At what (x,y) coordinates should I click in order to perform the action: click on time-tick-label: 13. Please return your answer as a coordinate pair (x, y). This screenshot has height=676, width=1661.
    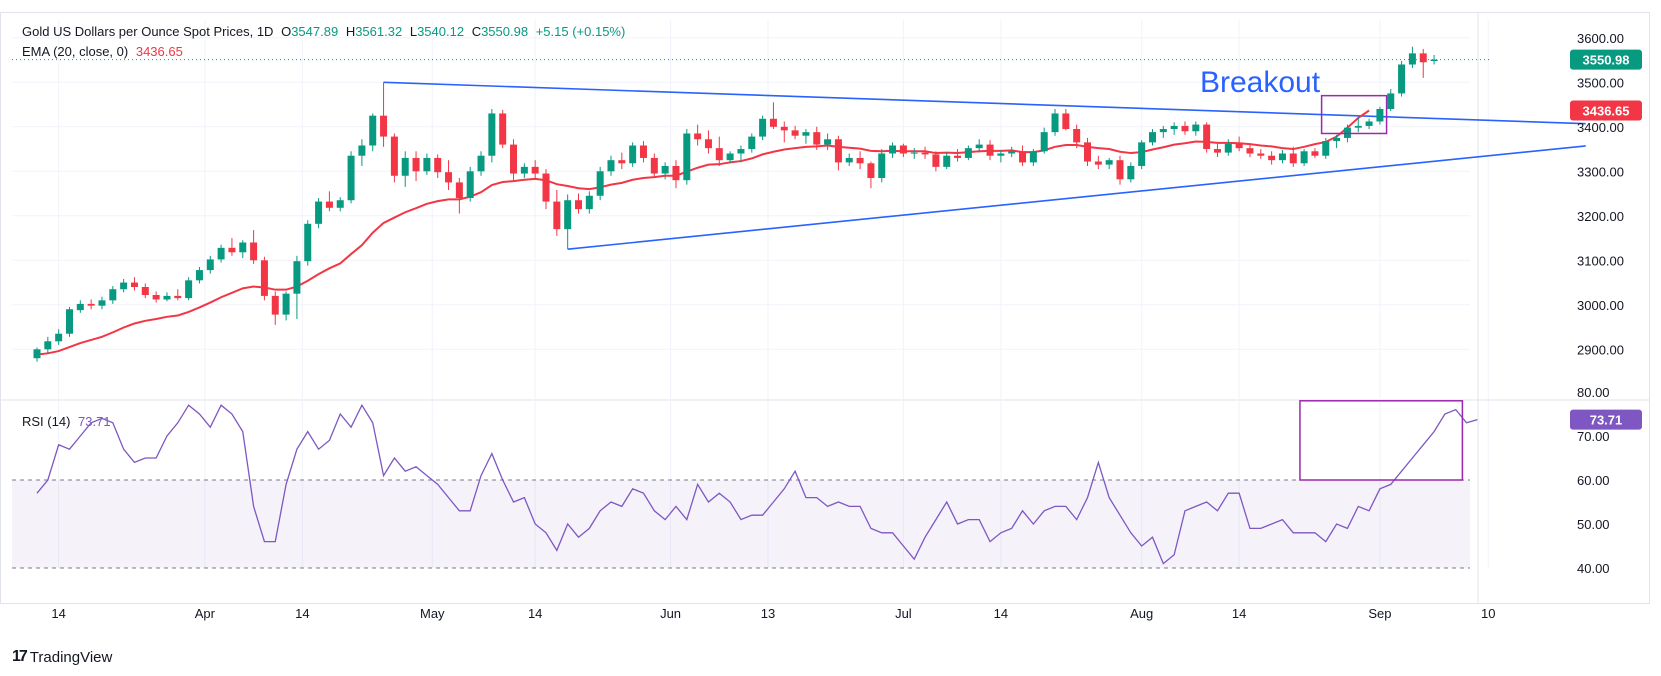
    Looking at the image, I should click on (768, 613).